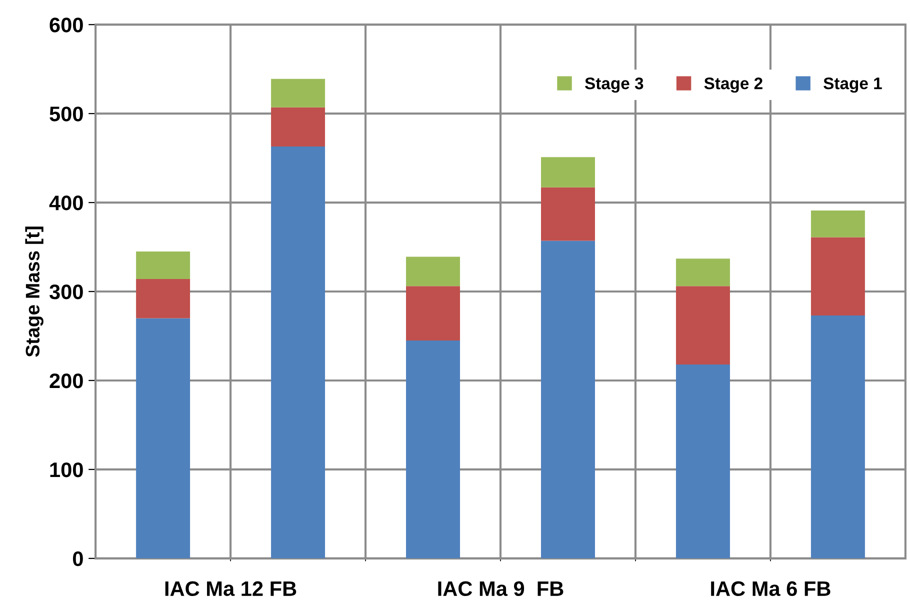 The height and width of the screenshot is (615, 910). I want to click on text: IAC Ma 9 FB, so click(501, 588).